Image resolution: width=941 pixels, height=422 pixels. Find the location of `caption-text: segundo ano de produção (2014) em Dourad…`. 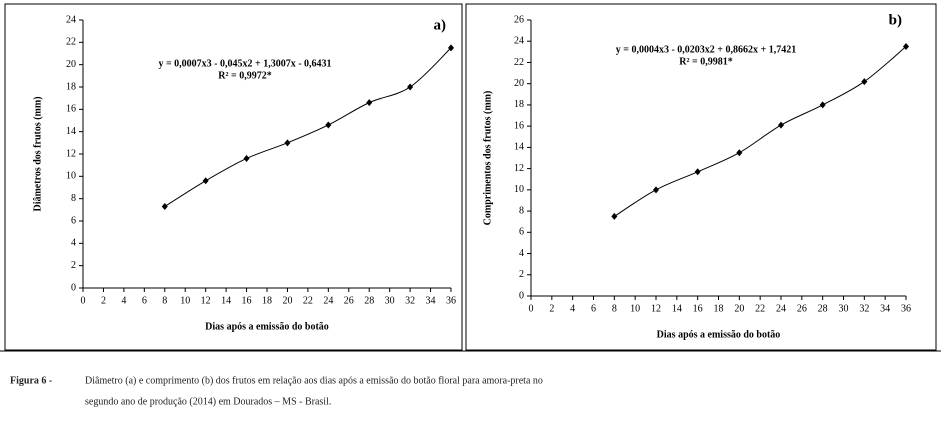

caption-text: segundo ano de produção (2014) em Dourad… is located at coordinates (208, 401).